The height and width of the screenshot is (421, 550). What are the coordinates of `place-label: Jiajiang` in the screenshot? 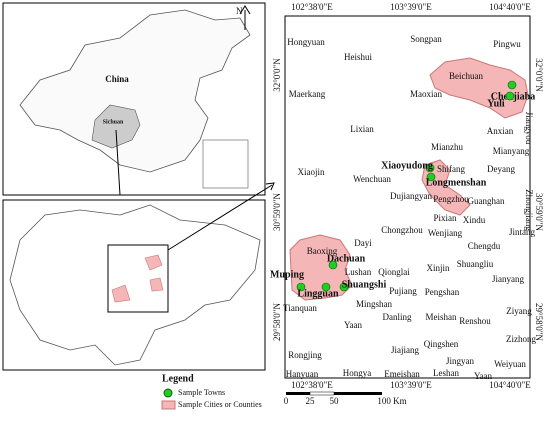 It's located at (405, 350).